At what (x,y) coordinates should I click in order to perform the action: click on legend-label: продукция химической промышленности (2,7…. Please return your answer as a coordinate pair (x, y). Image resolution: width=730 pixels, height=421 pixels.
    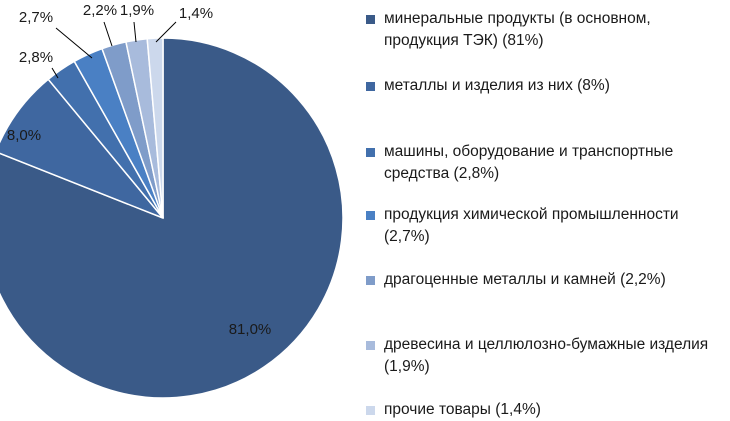
    Looking at the image, I should click on (531, 225).